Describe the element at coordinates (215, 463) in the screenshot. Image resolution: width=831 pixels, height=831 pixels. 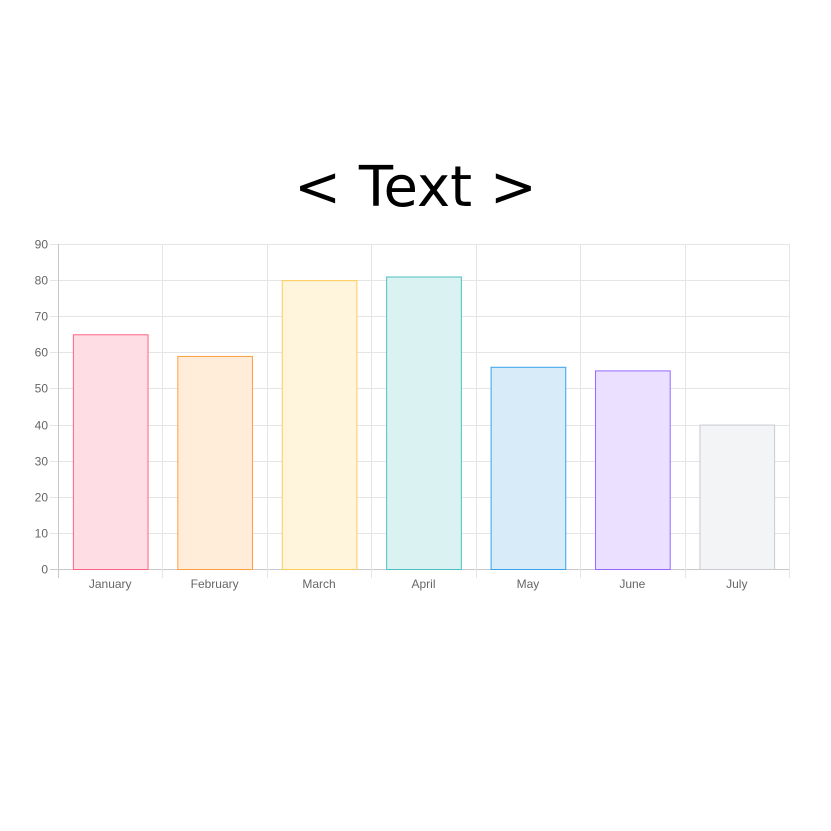
I see `bar-february` at that location.